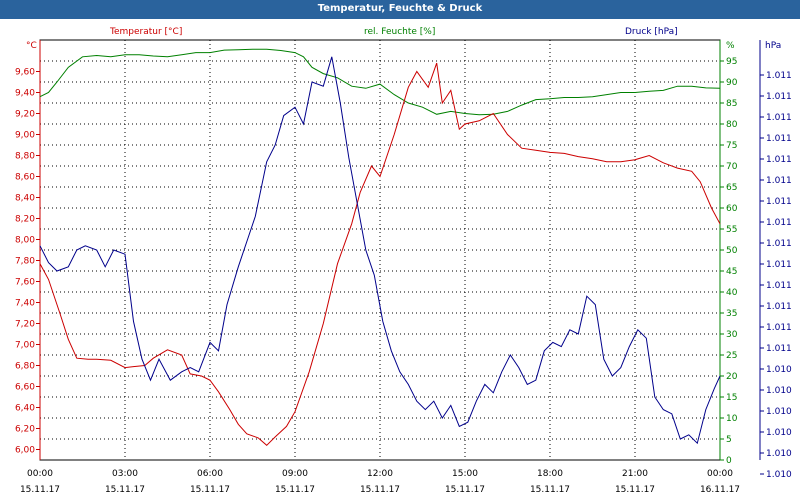 This screenshot has height=500, width=800. What do you see at coordinates (295, 474) in the screenshot?
I see `x-tick-time: 09:00` at bounding box center [295, 474].